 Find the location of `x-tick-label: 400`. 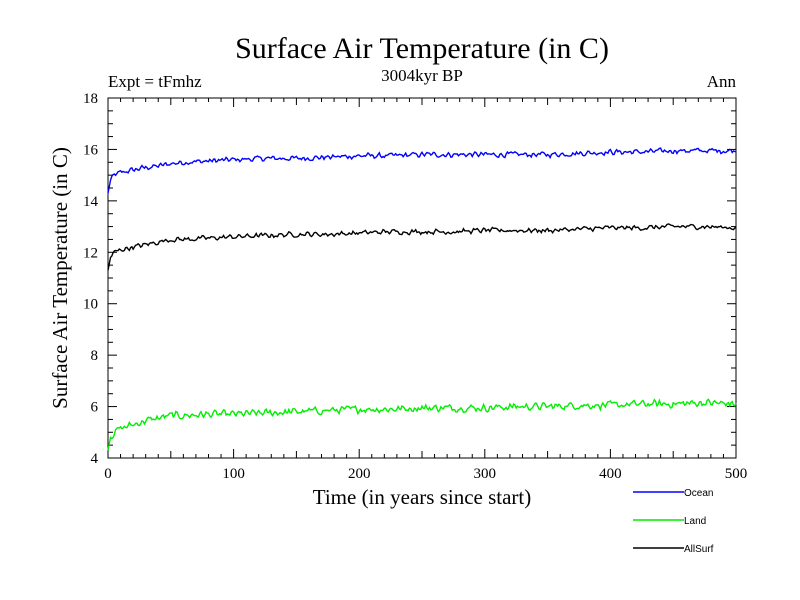

x-tick-label: 400 is located at coordinates (610, 474).